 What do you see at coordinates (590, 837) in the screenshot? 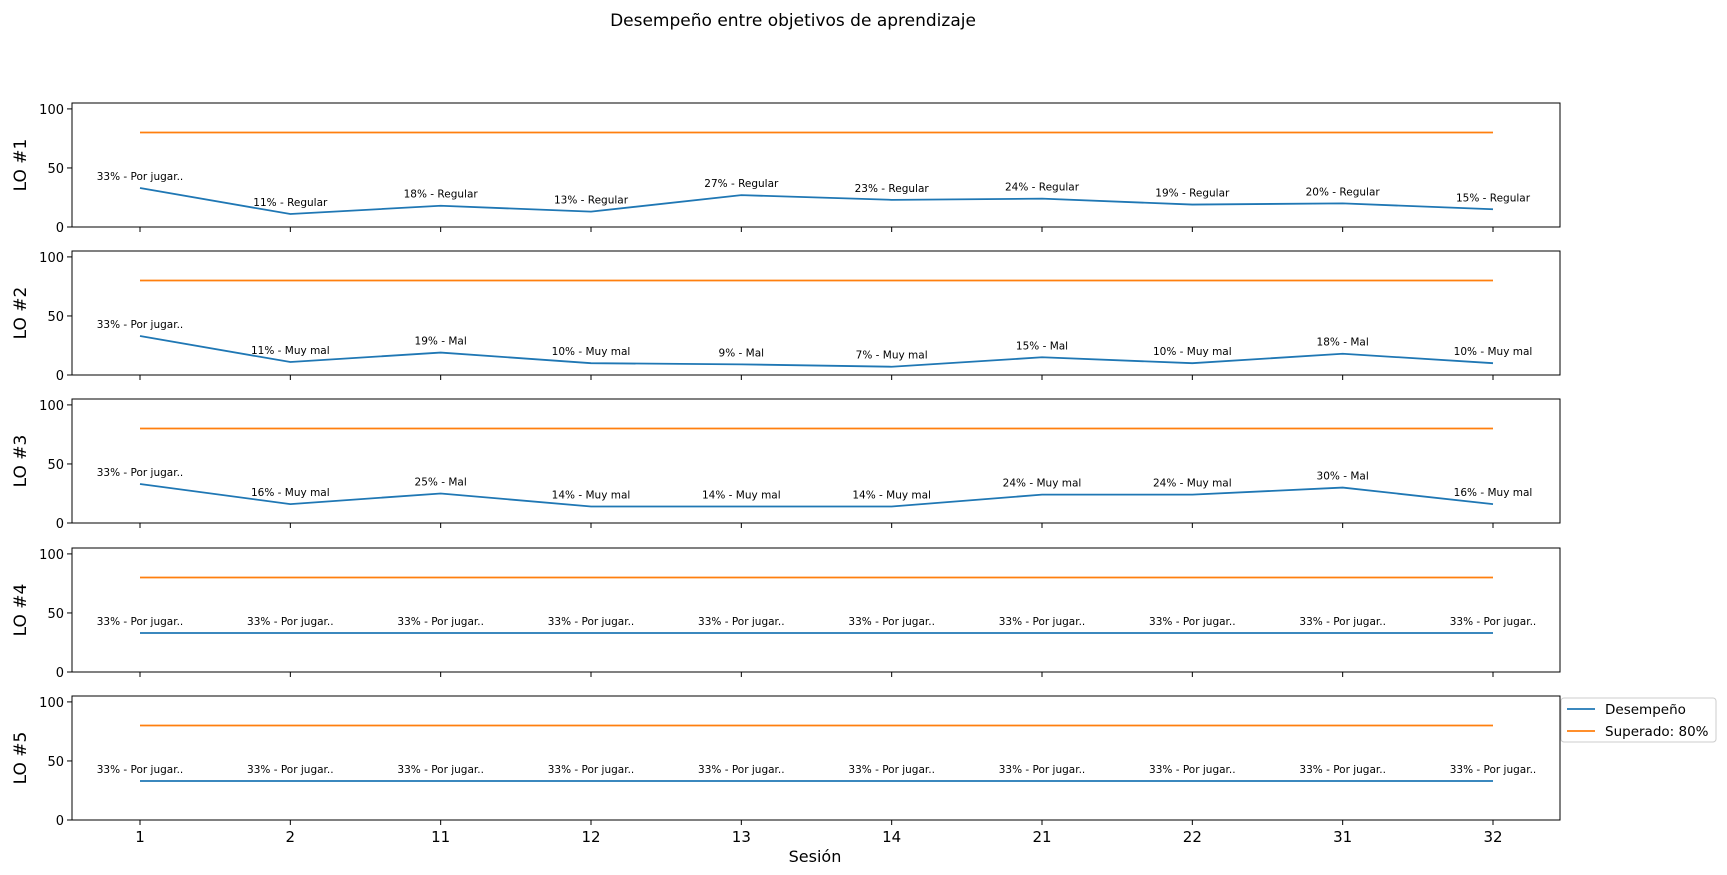
I see `x-tick-label: 12` at bounding box center [590, 837].